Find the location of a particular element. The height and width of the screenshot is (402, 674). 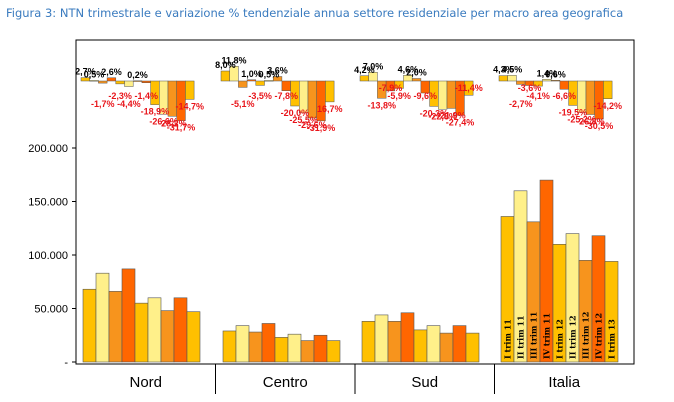

var-label: -31,7% is located at coordinates (181, 128).